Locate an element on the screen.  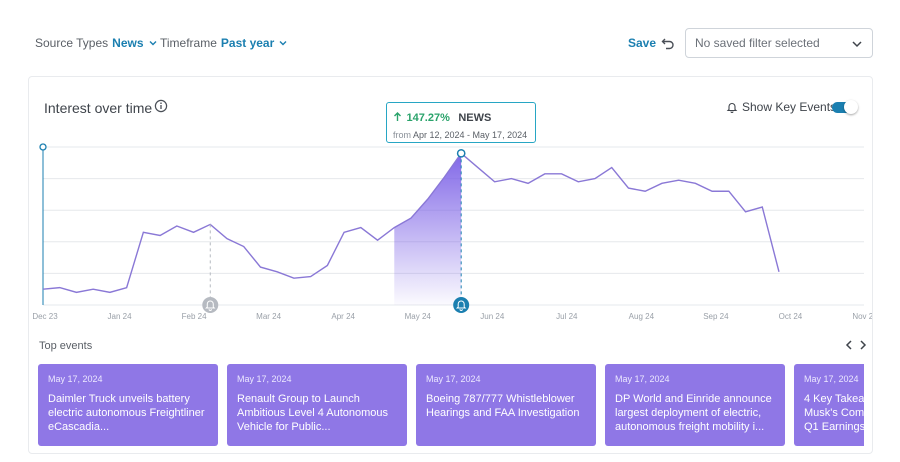
x-tick-label: Sep 24 is located at coordinates (716, 316).